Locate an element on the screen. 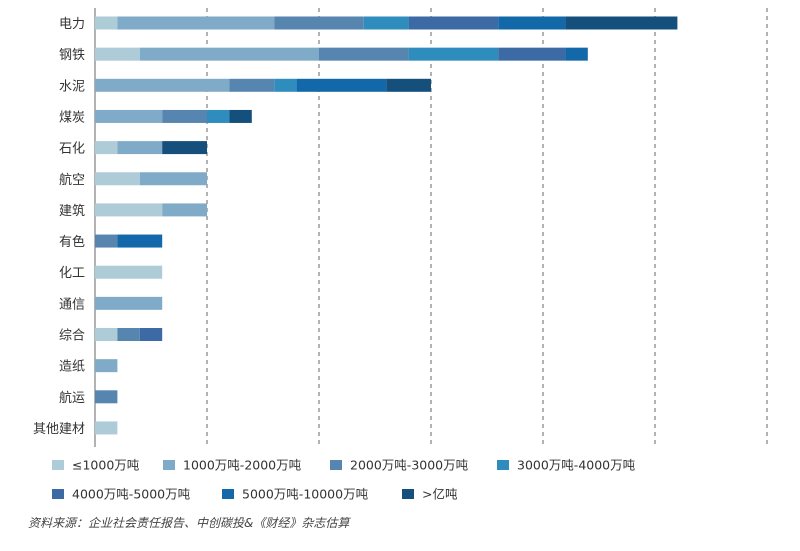 Image resolution: width=800 pixels, height=551 pixels. category-label: 航运 is located at coordinates (72, 398).